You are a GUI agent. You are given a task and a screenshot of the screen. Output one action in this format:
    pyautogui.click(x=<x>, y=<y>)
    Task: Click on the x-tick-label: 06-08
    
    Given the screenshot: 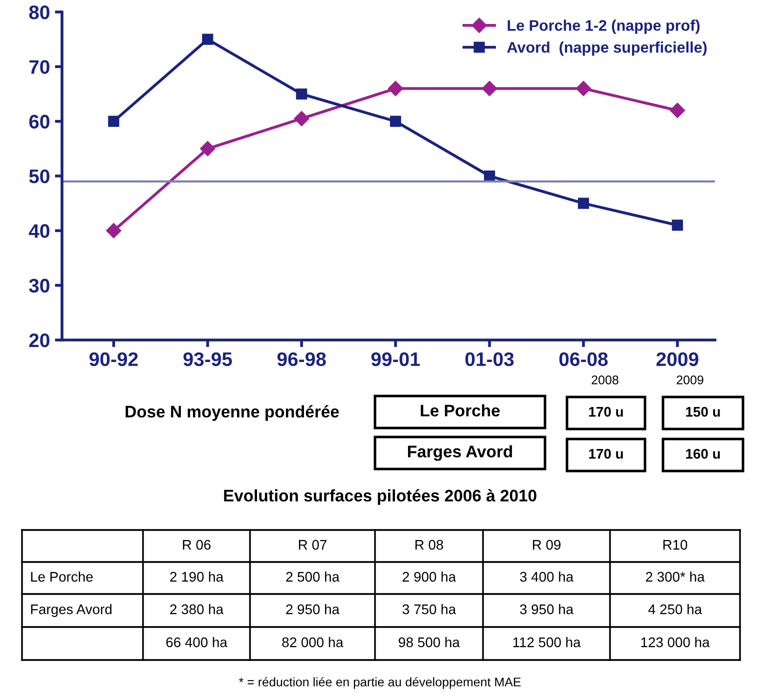 What is the action you would take?
    pyautogui.click(x=583, y=359)
    